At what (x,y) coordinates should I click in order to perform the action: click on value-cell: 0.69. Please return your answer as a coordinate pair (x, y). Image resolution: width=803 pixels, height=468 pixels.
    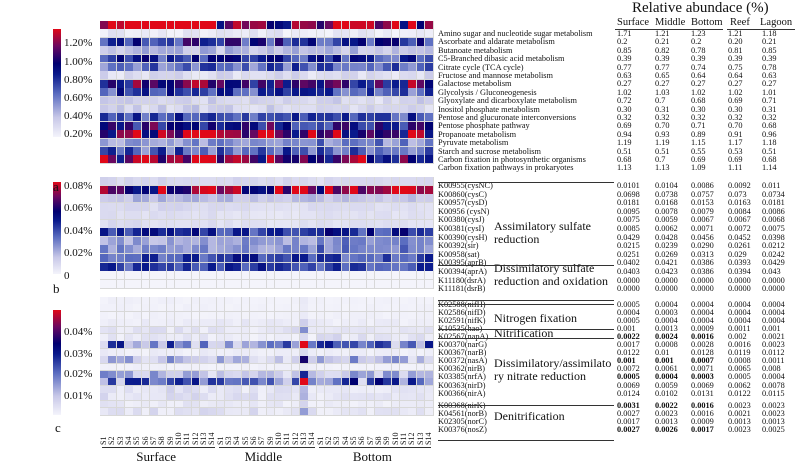
    Looking at the image, I should click on (735, 101).